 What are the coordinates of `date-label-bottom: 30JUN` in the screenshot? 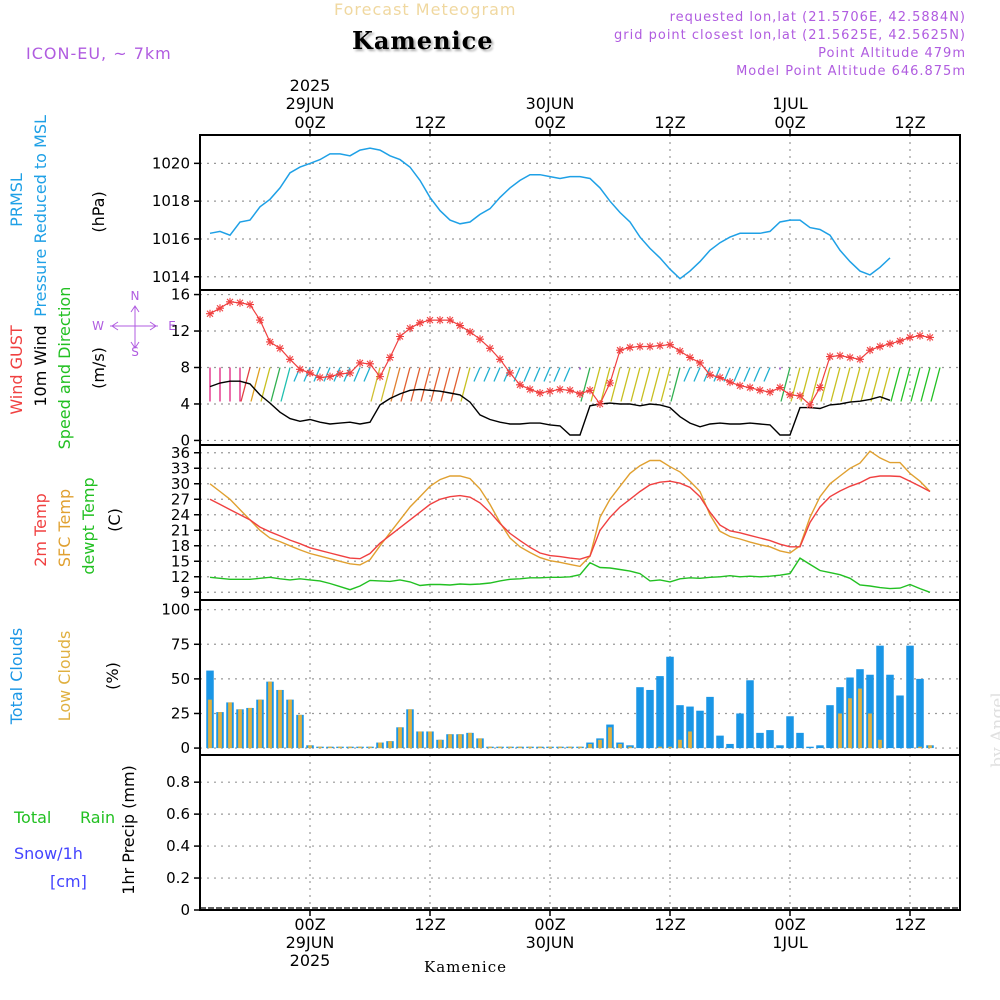 It's located at (550, 942).